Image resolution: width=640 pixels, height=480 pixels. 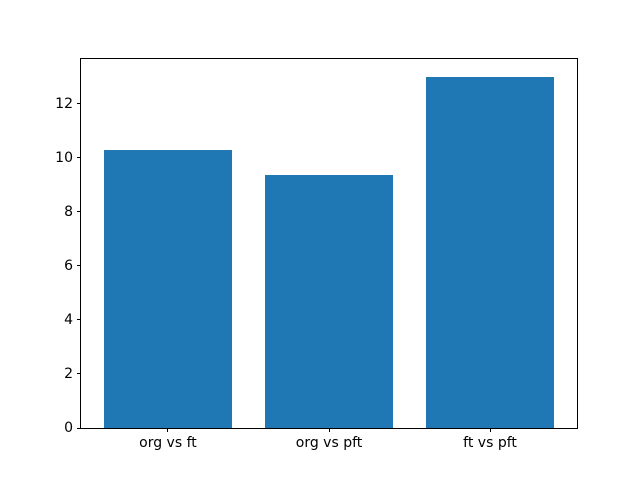 I want to click on bar-ft-vs-pft, so click(x=490, y=252).